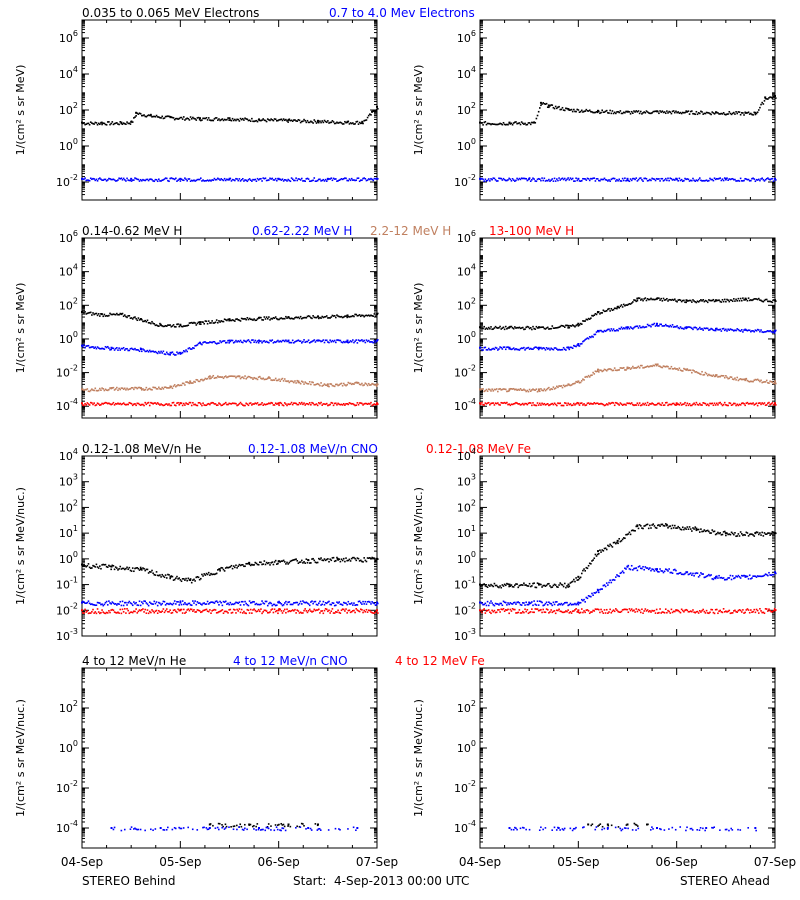  What do you see at coordinates (628, 314) in the screenshot?
I see `series-0-14-0-62-mev-h` at bounding box center [628, 314].